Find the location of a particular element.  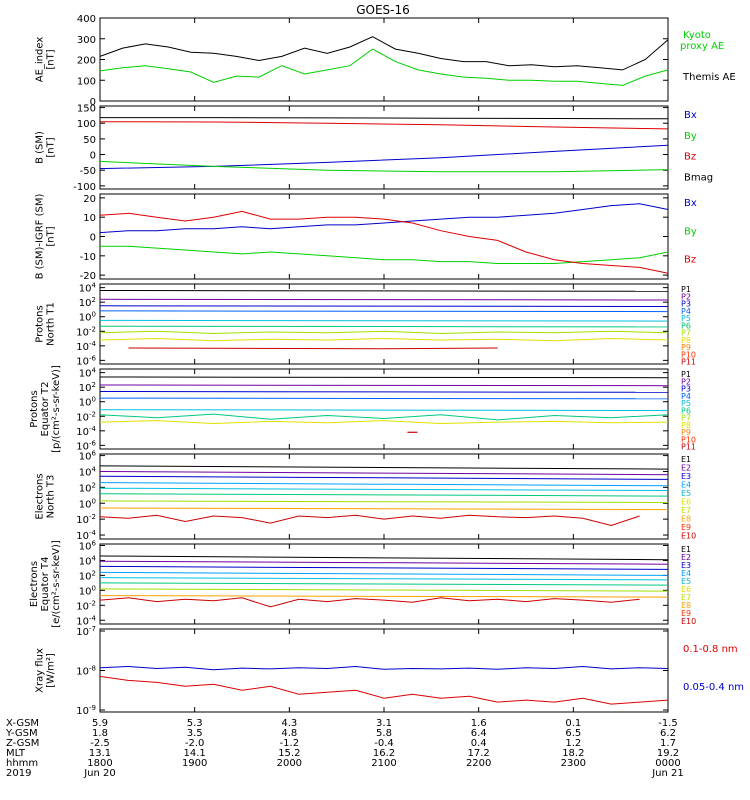

series-line-E6 is located at coordinates (384, 495).